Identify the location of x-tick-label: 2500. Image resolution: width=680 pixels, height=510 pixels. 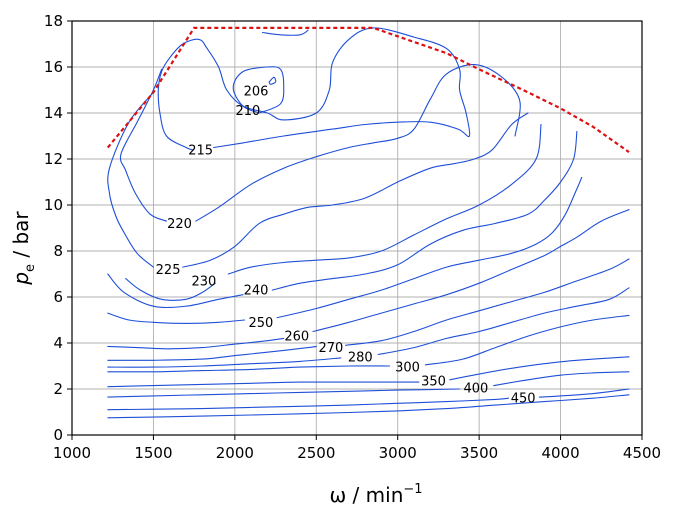
(316, 453).